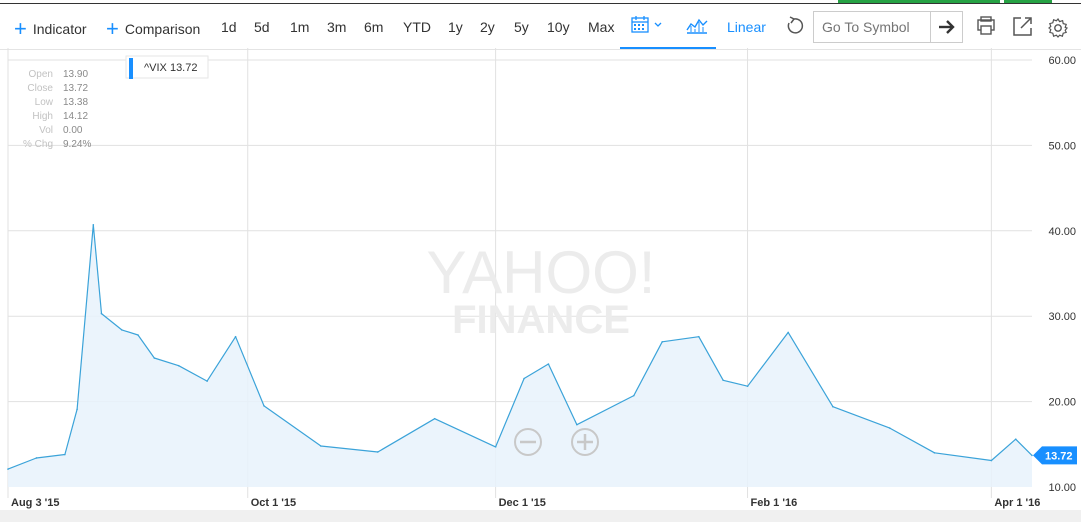 Image resolution: width=1081 pixels, height=522 pixels. I want to click on y-axis-ticks: 60.00 50.00 40.00 30.00 20.00 10.00, so click(1062, 274).